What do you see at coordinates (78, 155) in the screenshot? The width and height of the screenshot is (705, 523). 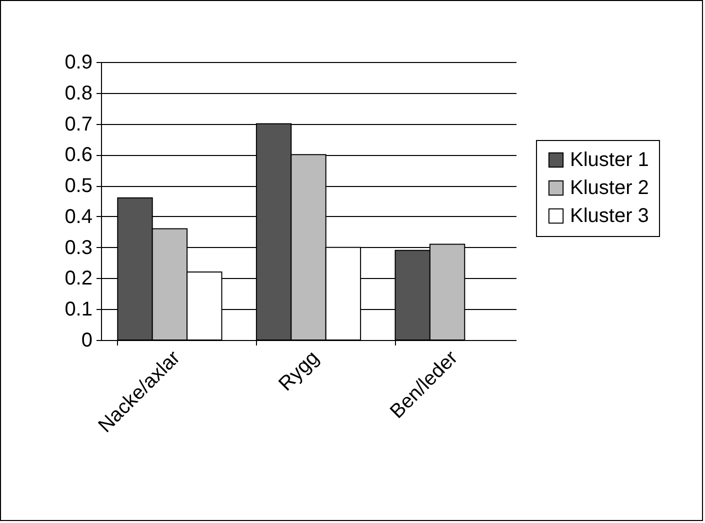 I see `y-tick-label: 0.6` at bounding box center [78, 155].